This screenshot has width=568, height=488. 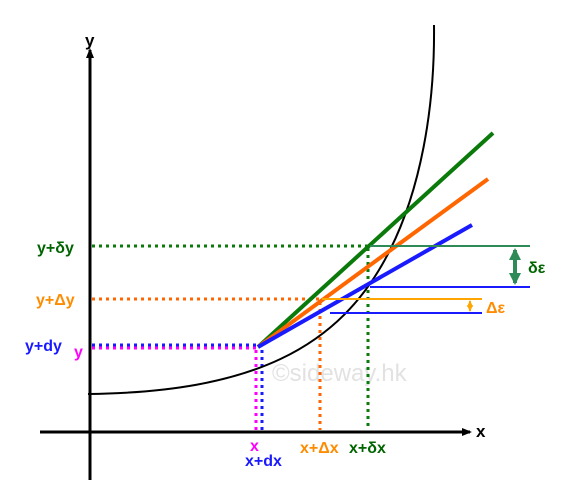 What do you see at coordinates (90, 40) in the screenshot?
I see `y-axis-label: y` at bounding box center [90, 40].